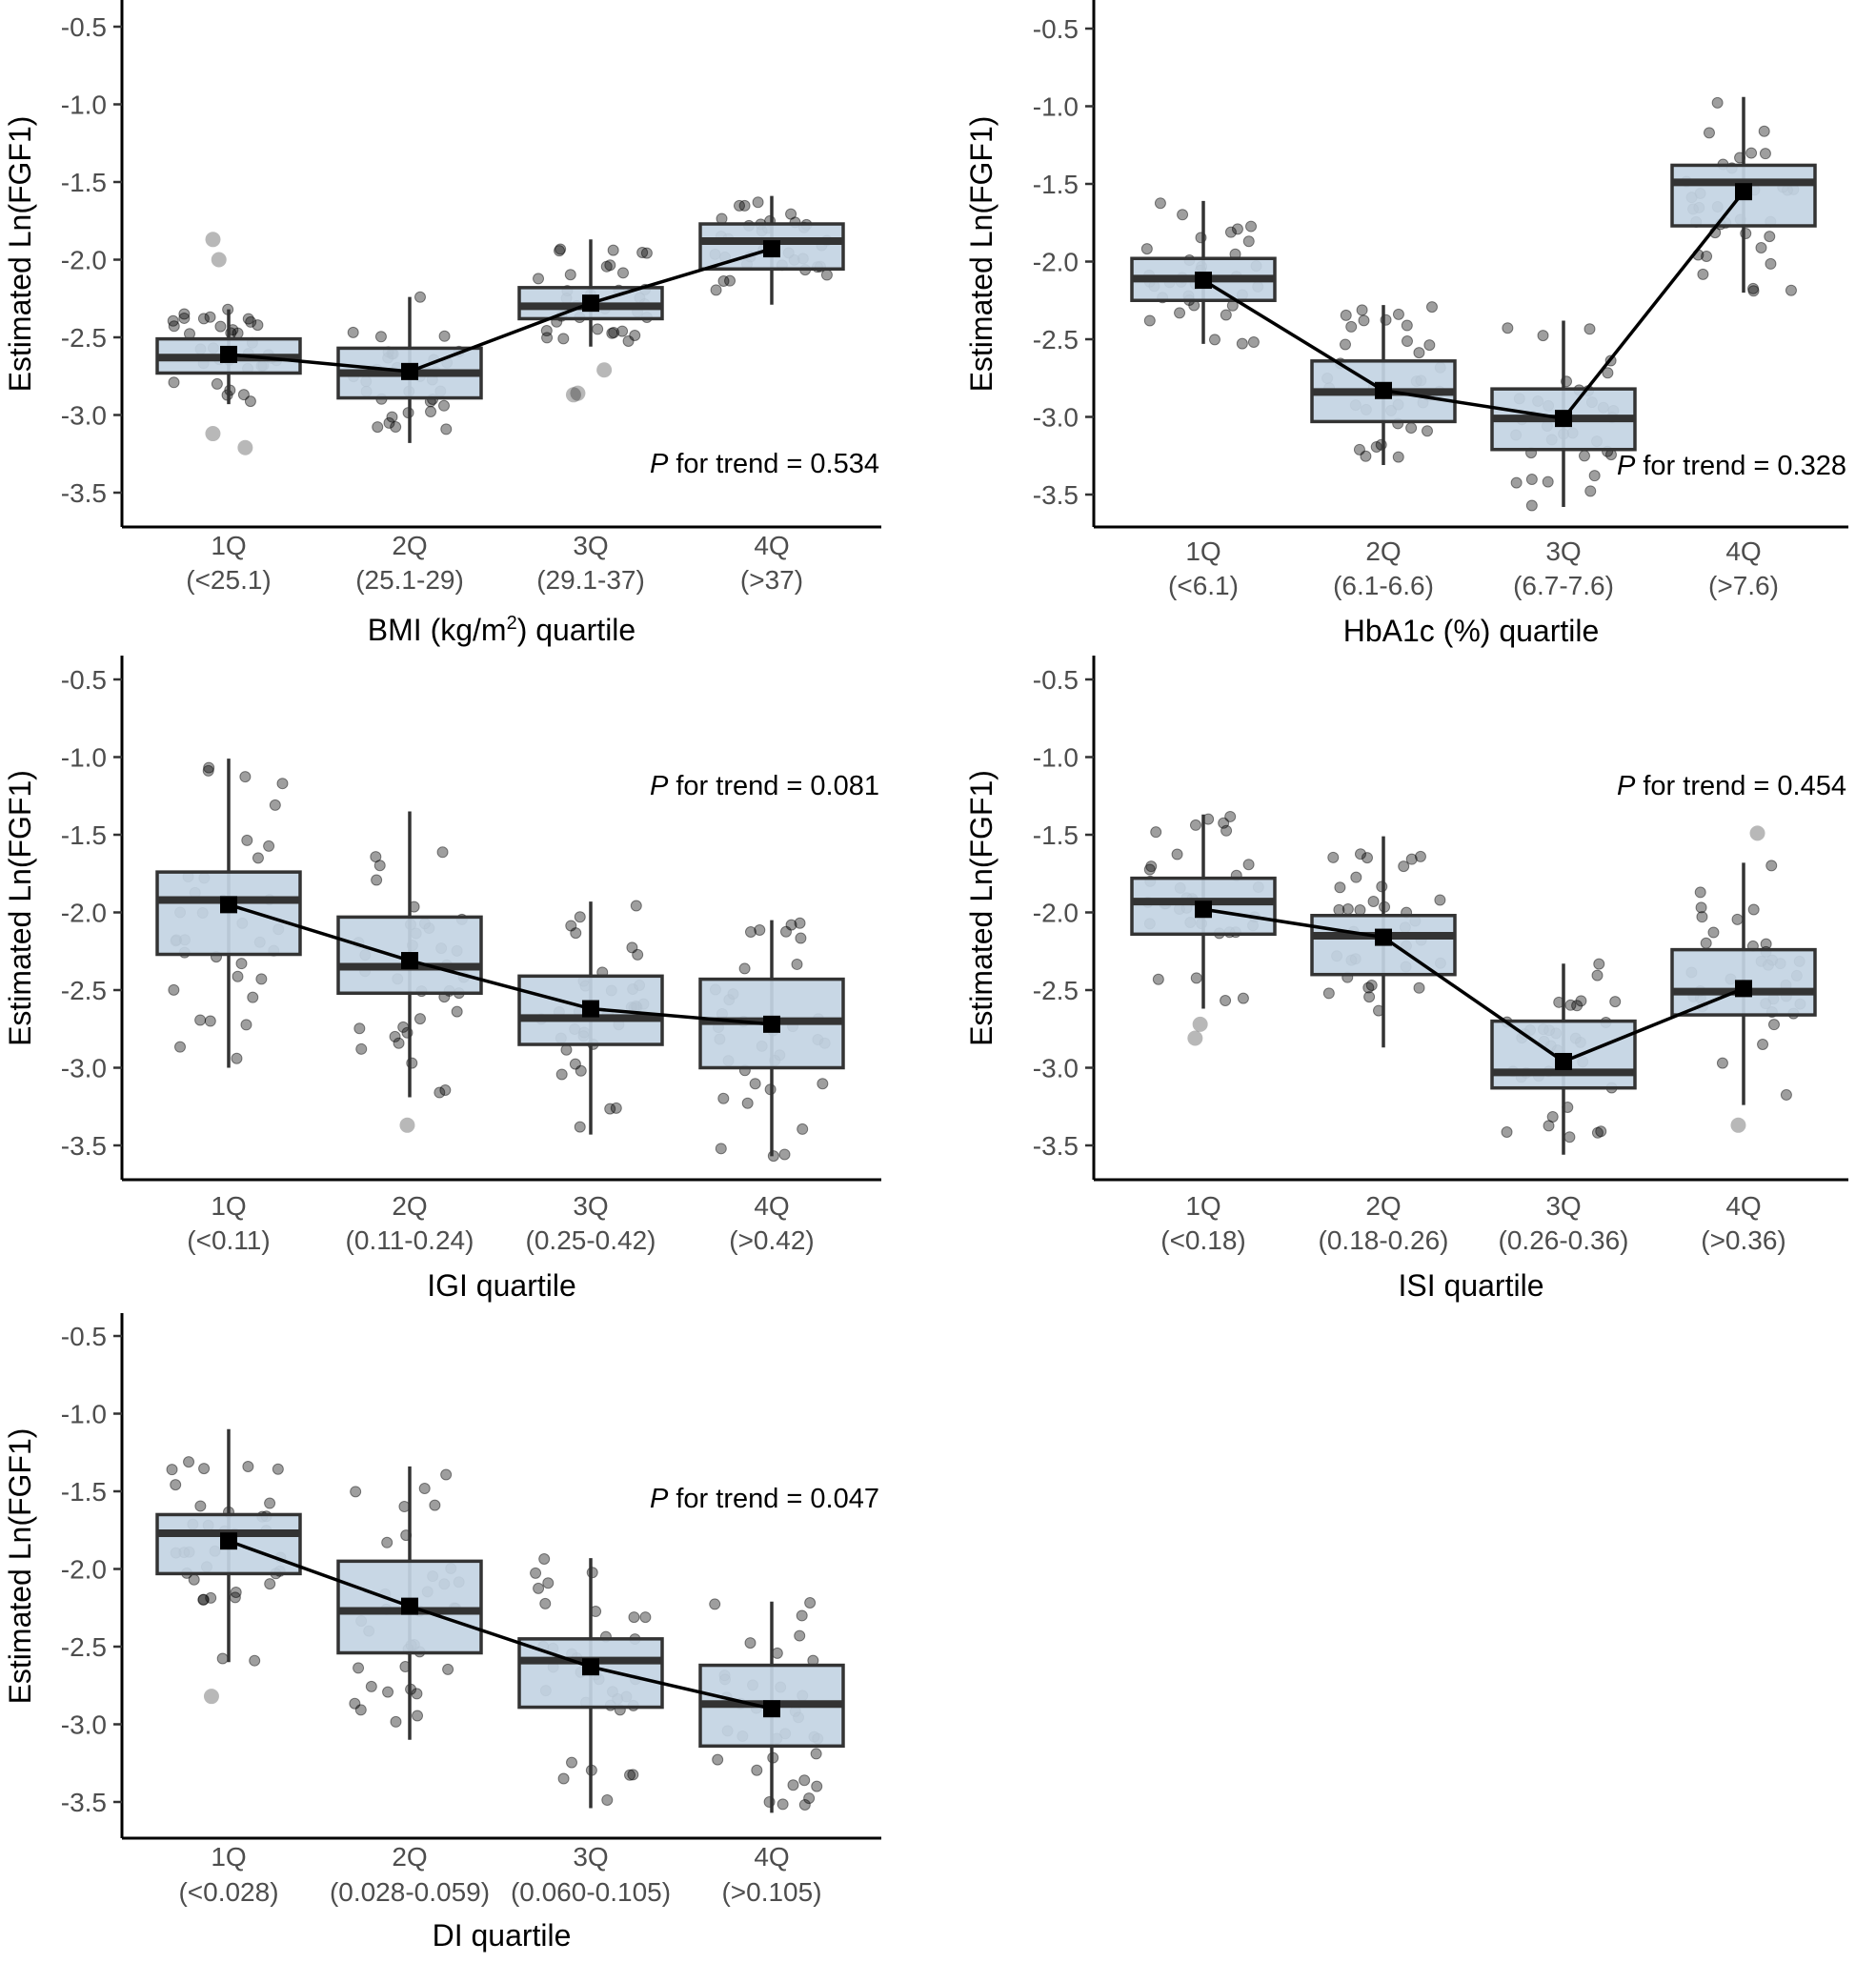  I want to click on y-tick-label: -2.5, so click(84, 338).